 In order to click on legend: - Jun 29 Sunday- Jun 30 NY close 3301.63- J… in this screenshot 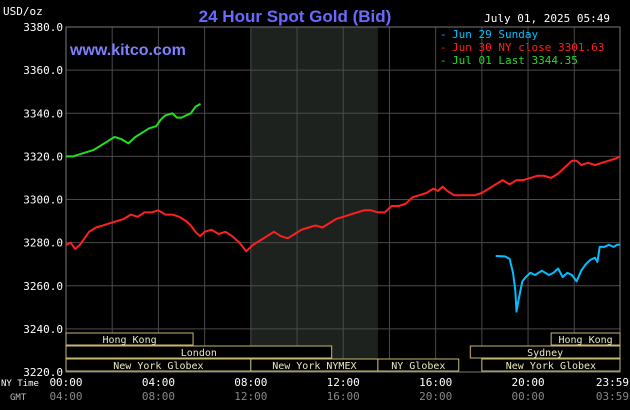, I will do `click(522, 47)`.